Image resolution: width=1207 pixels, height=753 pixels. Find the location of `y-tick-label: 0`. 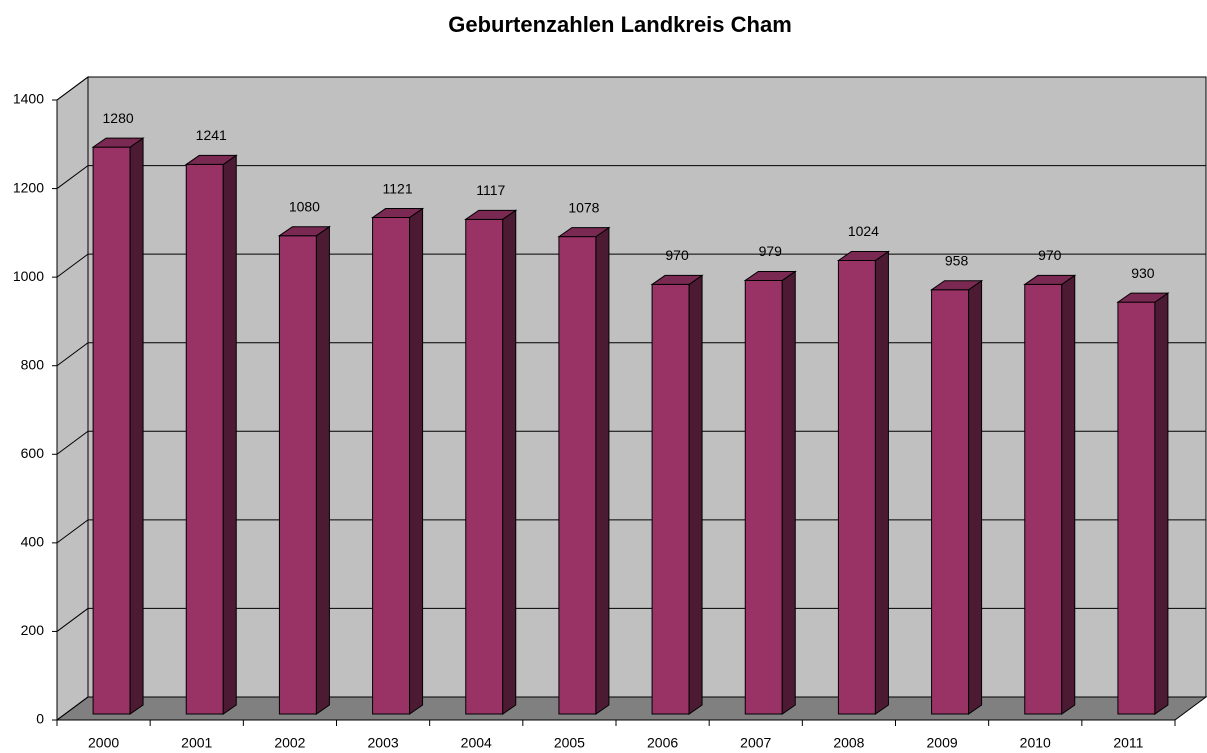

y-tick-label: 0 is located at coordinates (40, 719).